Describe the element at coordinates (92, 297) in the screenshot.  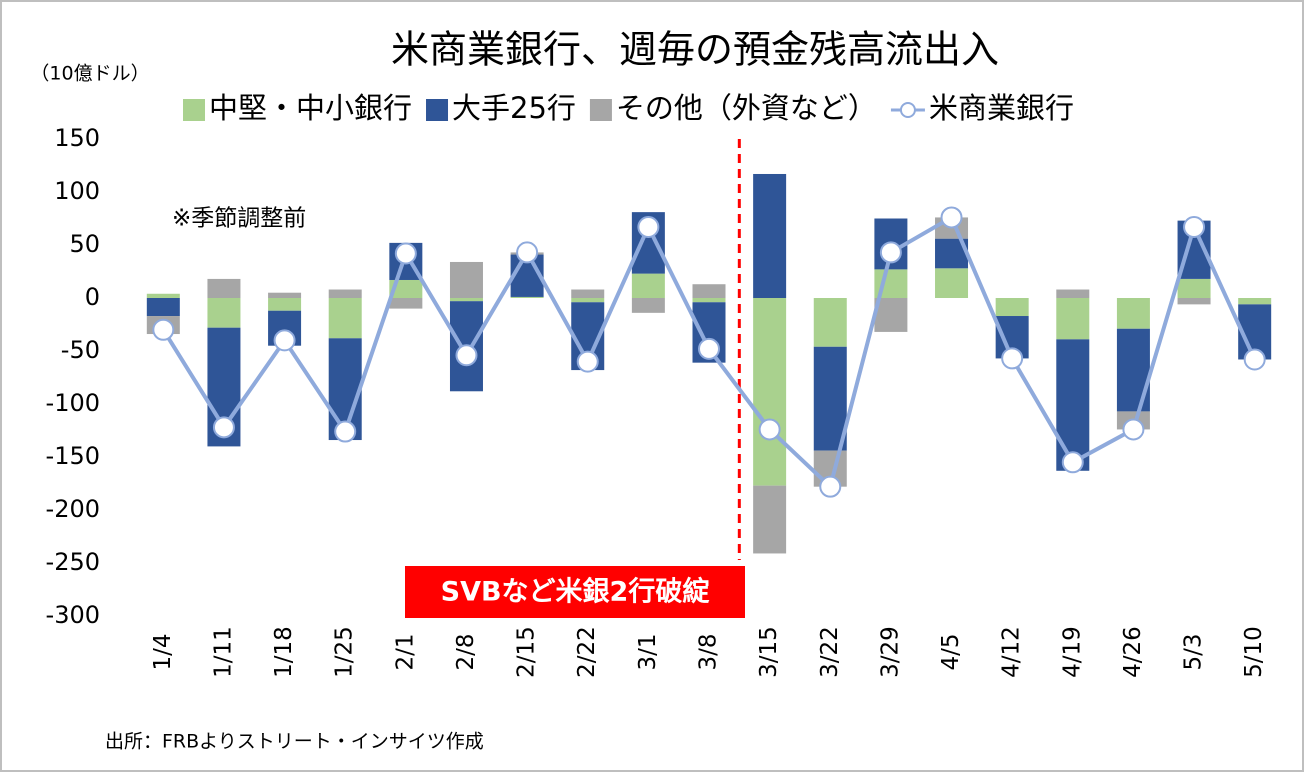
I see `y-tick-label: 0` at that location.